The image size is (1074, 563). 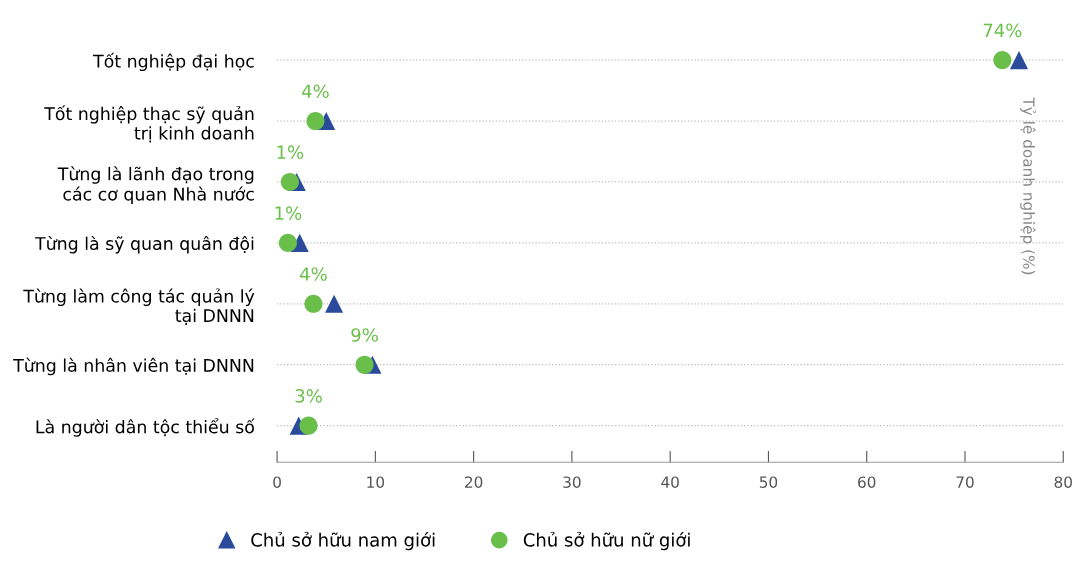 What do you see at coordinates (173, 62) in the screenshot?
I see `y-tick-label: Tốt nghiệp đại học` at bounding box center [173, 62].